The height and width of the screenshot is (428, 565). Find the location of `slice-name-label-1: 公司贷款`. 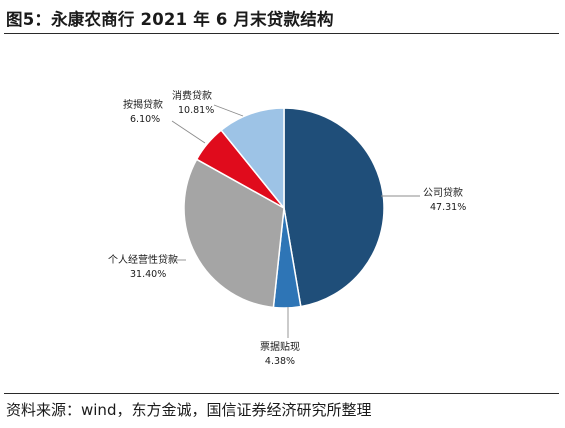

slice-name-label-1: 公司贷款 is located at coordinates (443, 192).